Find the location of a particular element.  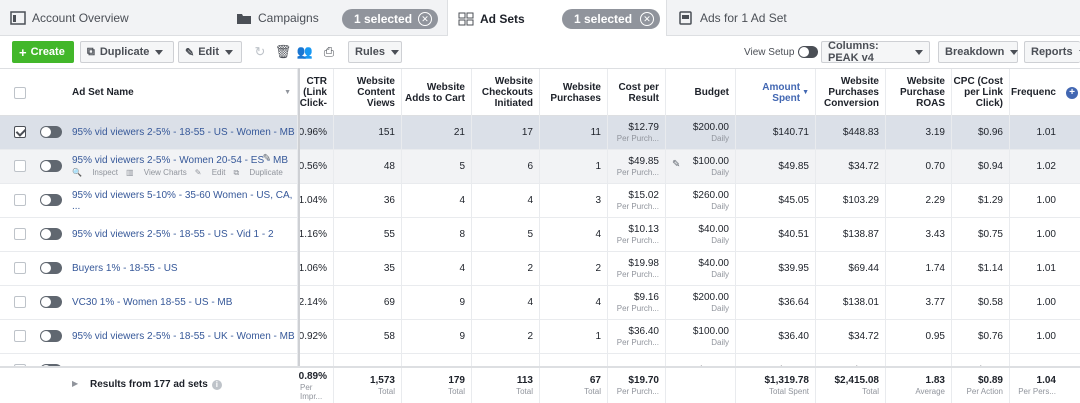

header-roas: Website Purchase ROAS is located at coordinates (919, 92).